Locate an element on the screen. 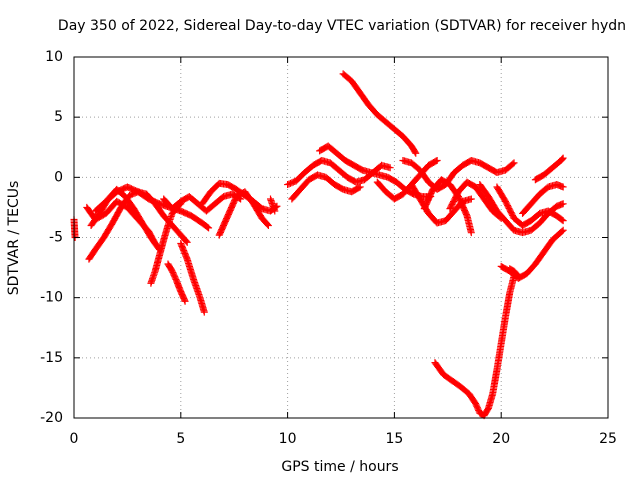 This screenshot has width=640, height=480. x-tick-label: 15 is located at coordinates (394, 439).